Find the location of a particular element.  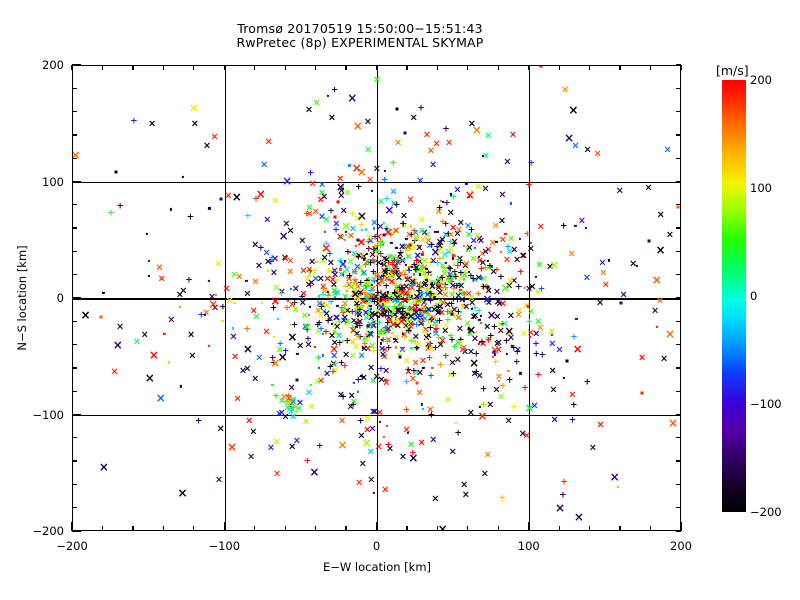

y-tick-major-right is located at coordinates (678, 65).